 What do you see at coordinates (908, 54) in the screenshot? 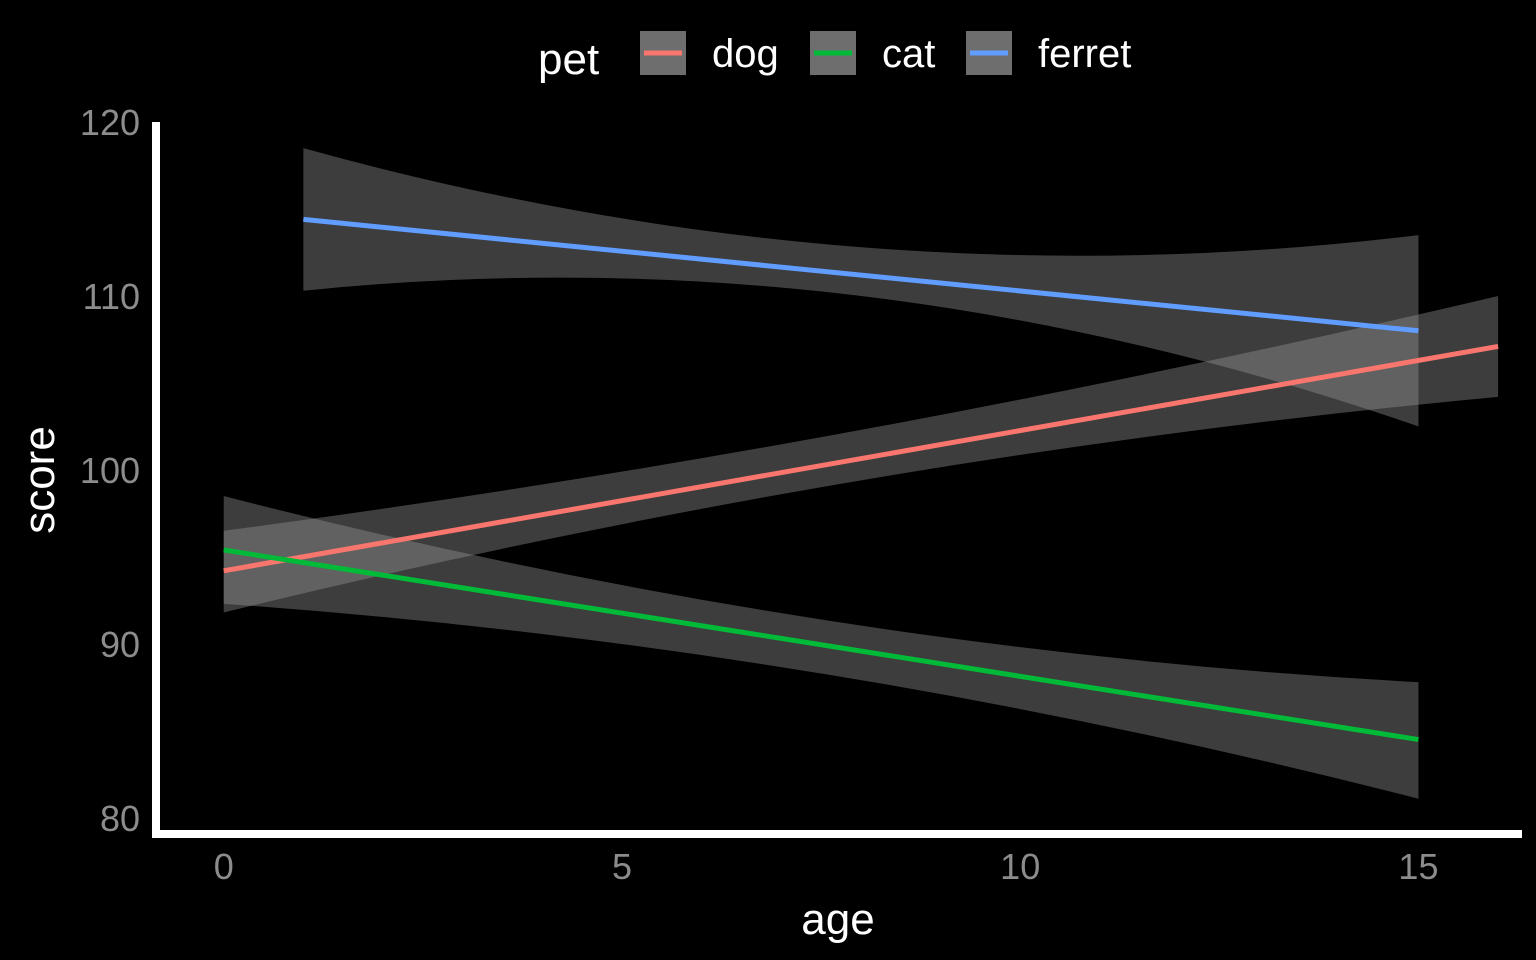
I see `legend-label-cat: cat` at bounding box center [908, 54].